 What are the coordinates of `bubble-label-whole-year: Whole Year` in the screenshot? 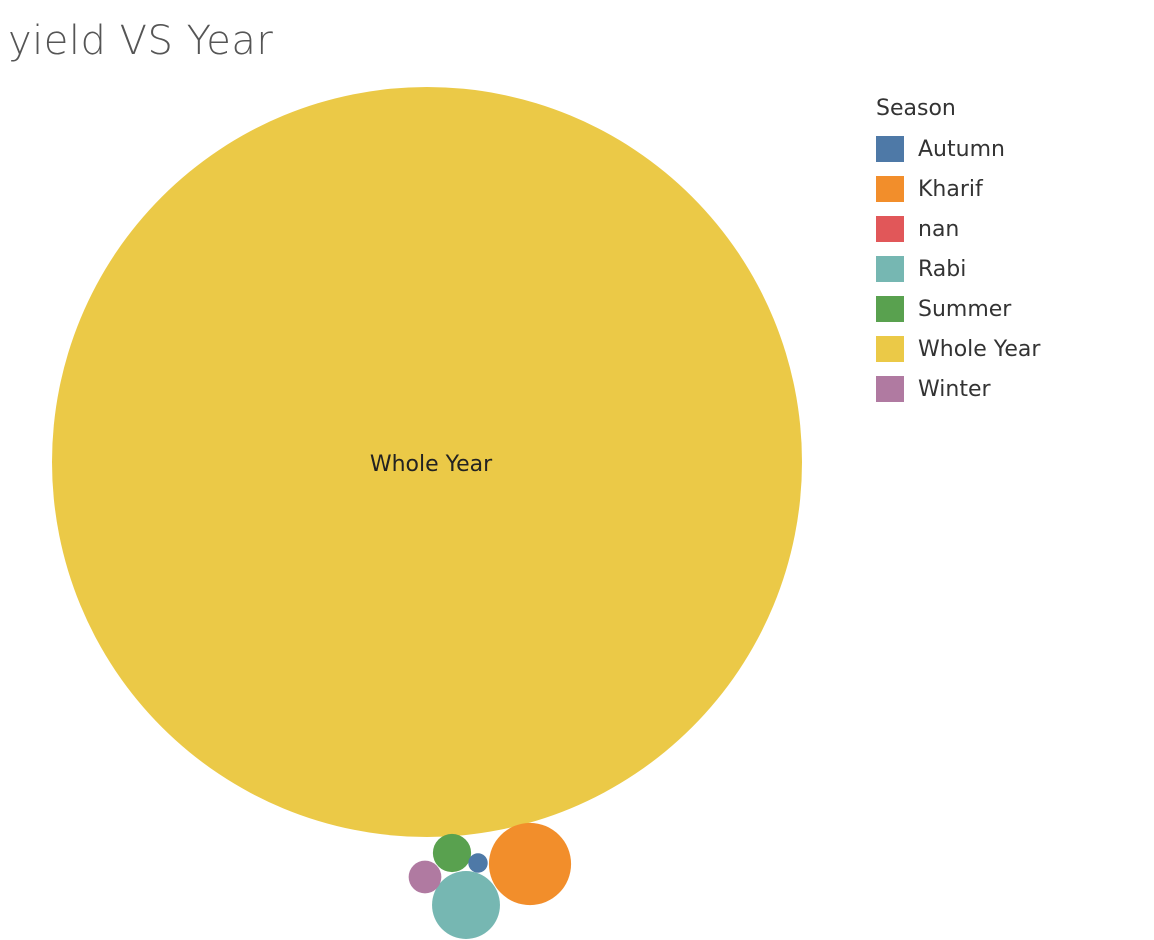 It's located at (431, 464).